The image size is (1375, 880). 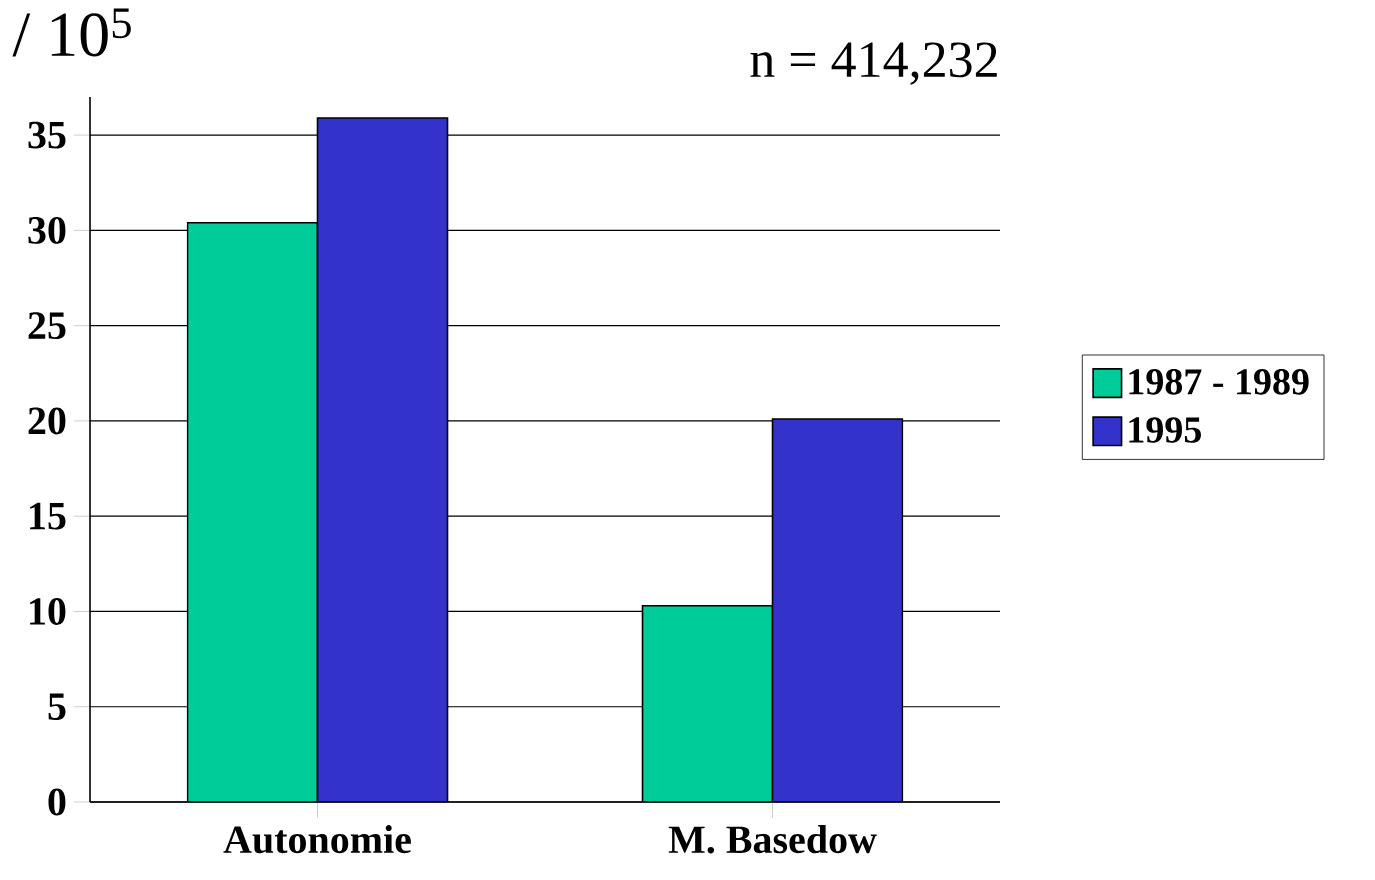 What do you see at coordinates (47, 421) in the screenshot?
I see `y-tick-label: 20` at bounding box center [47, 421].